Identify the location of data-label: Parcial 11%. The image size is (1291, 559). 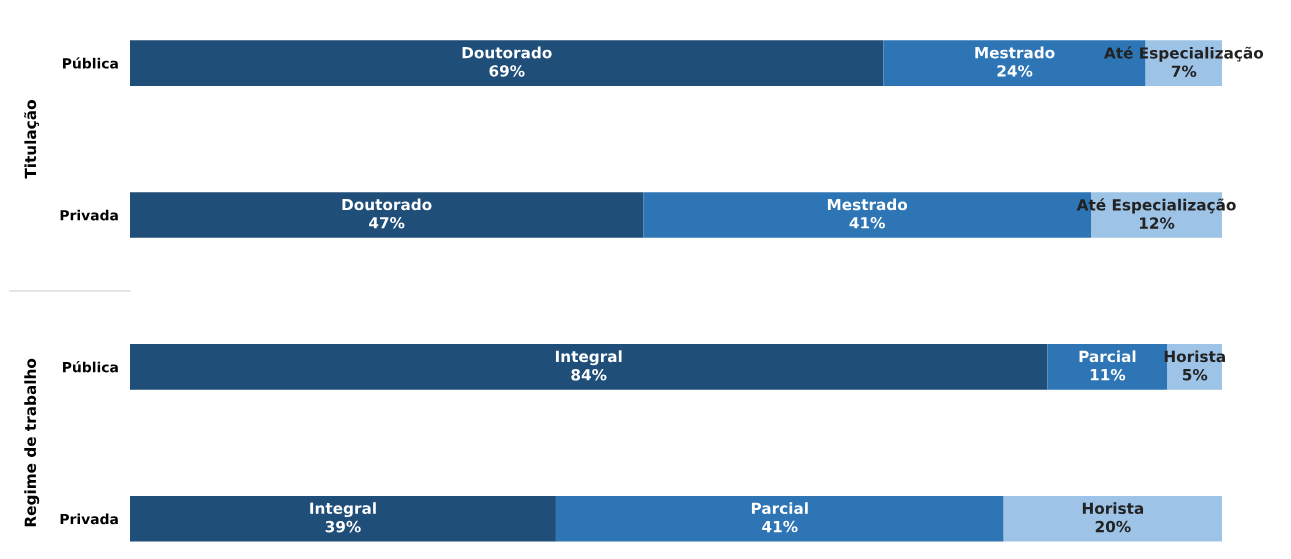
(1107, 365).